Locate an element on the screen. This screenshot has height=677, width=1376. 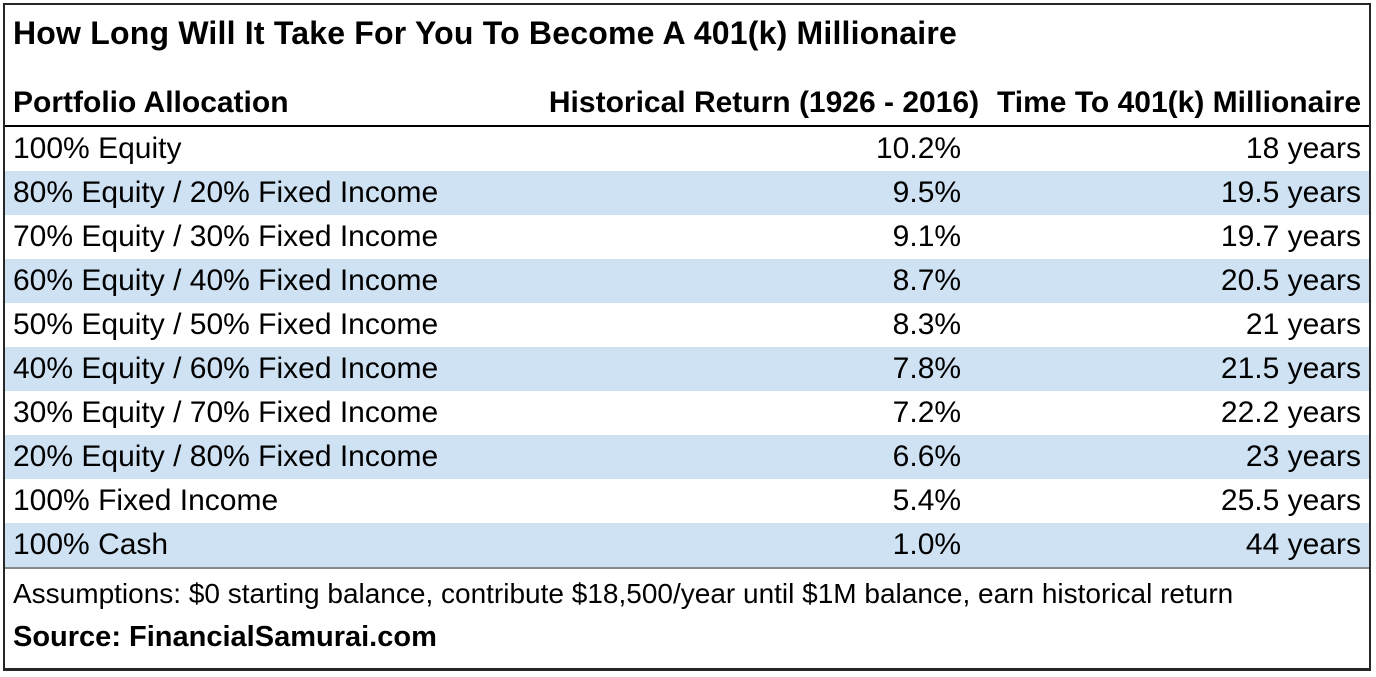
table-row: 100% Cash 1.0% 44 years is located at coordinates (687, 545).